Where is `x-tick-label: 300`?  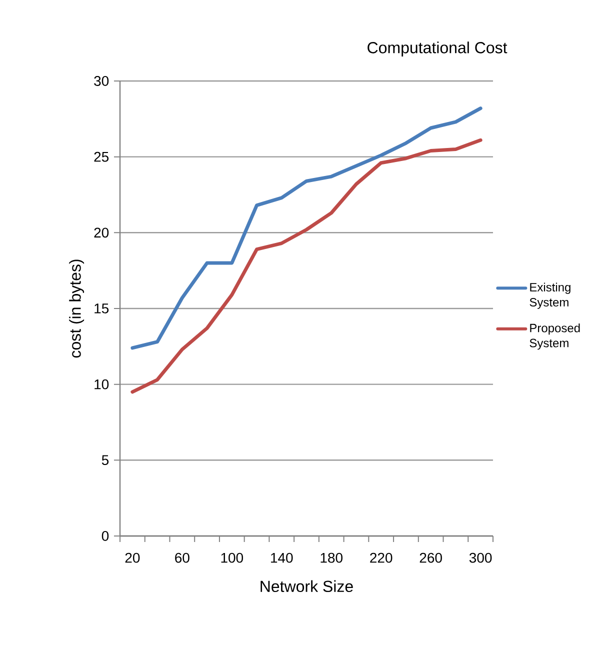
x-tick-label: 300 is located at coordinates (480, 557).